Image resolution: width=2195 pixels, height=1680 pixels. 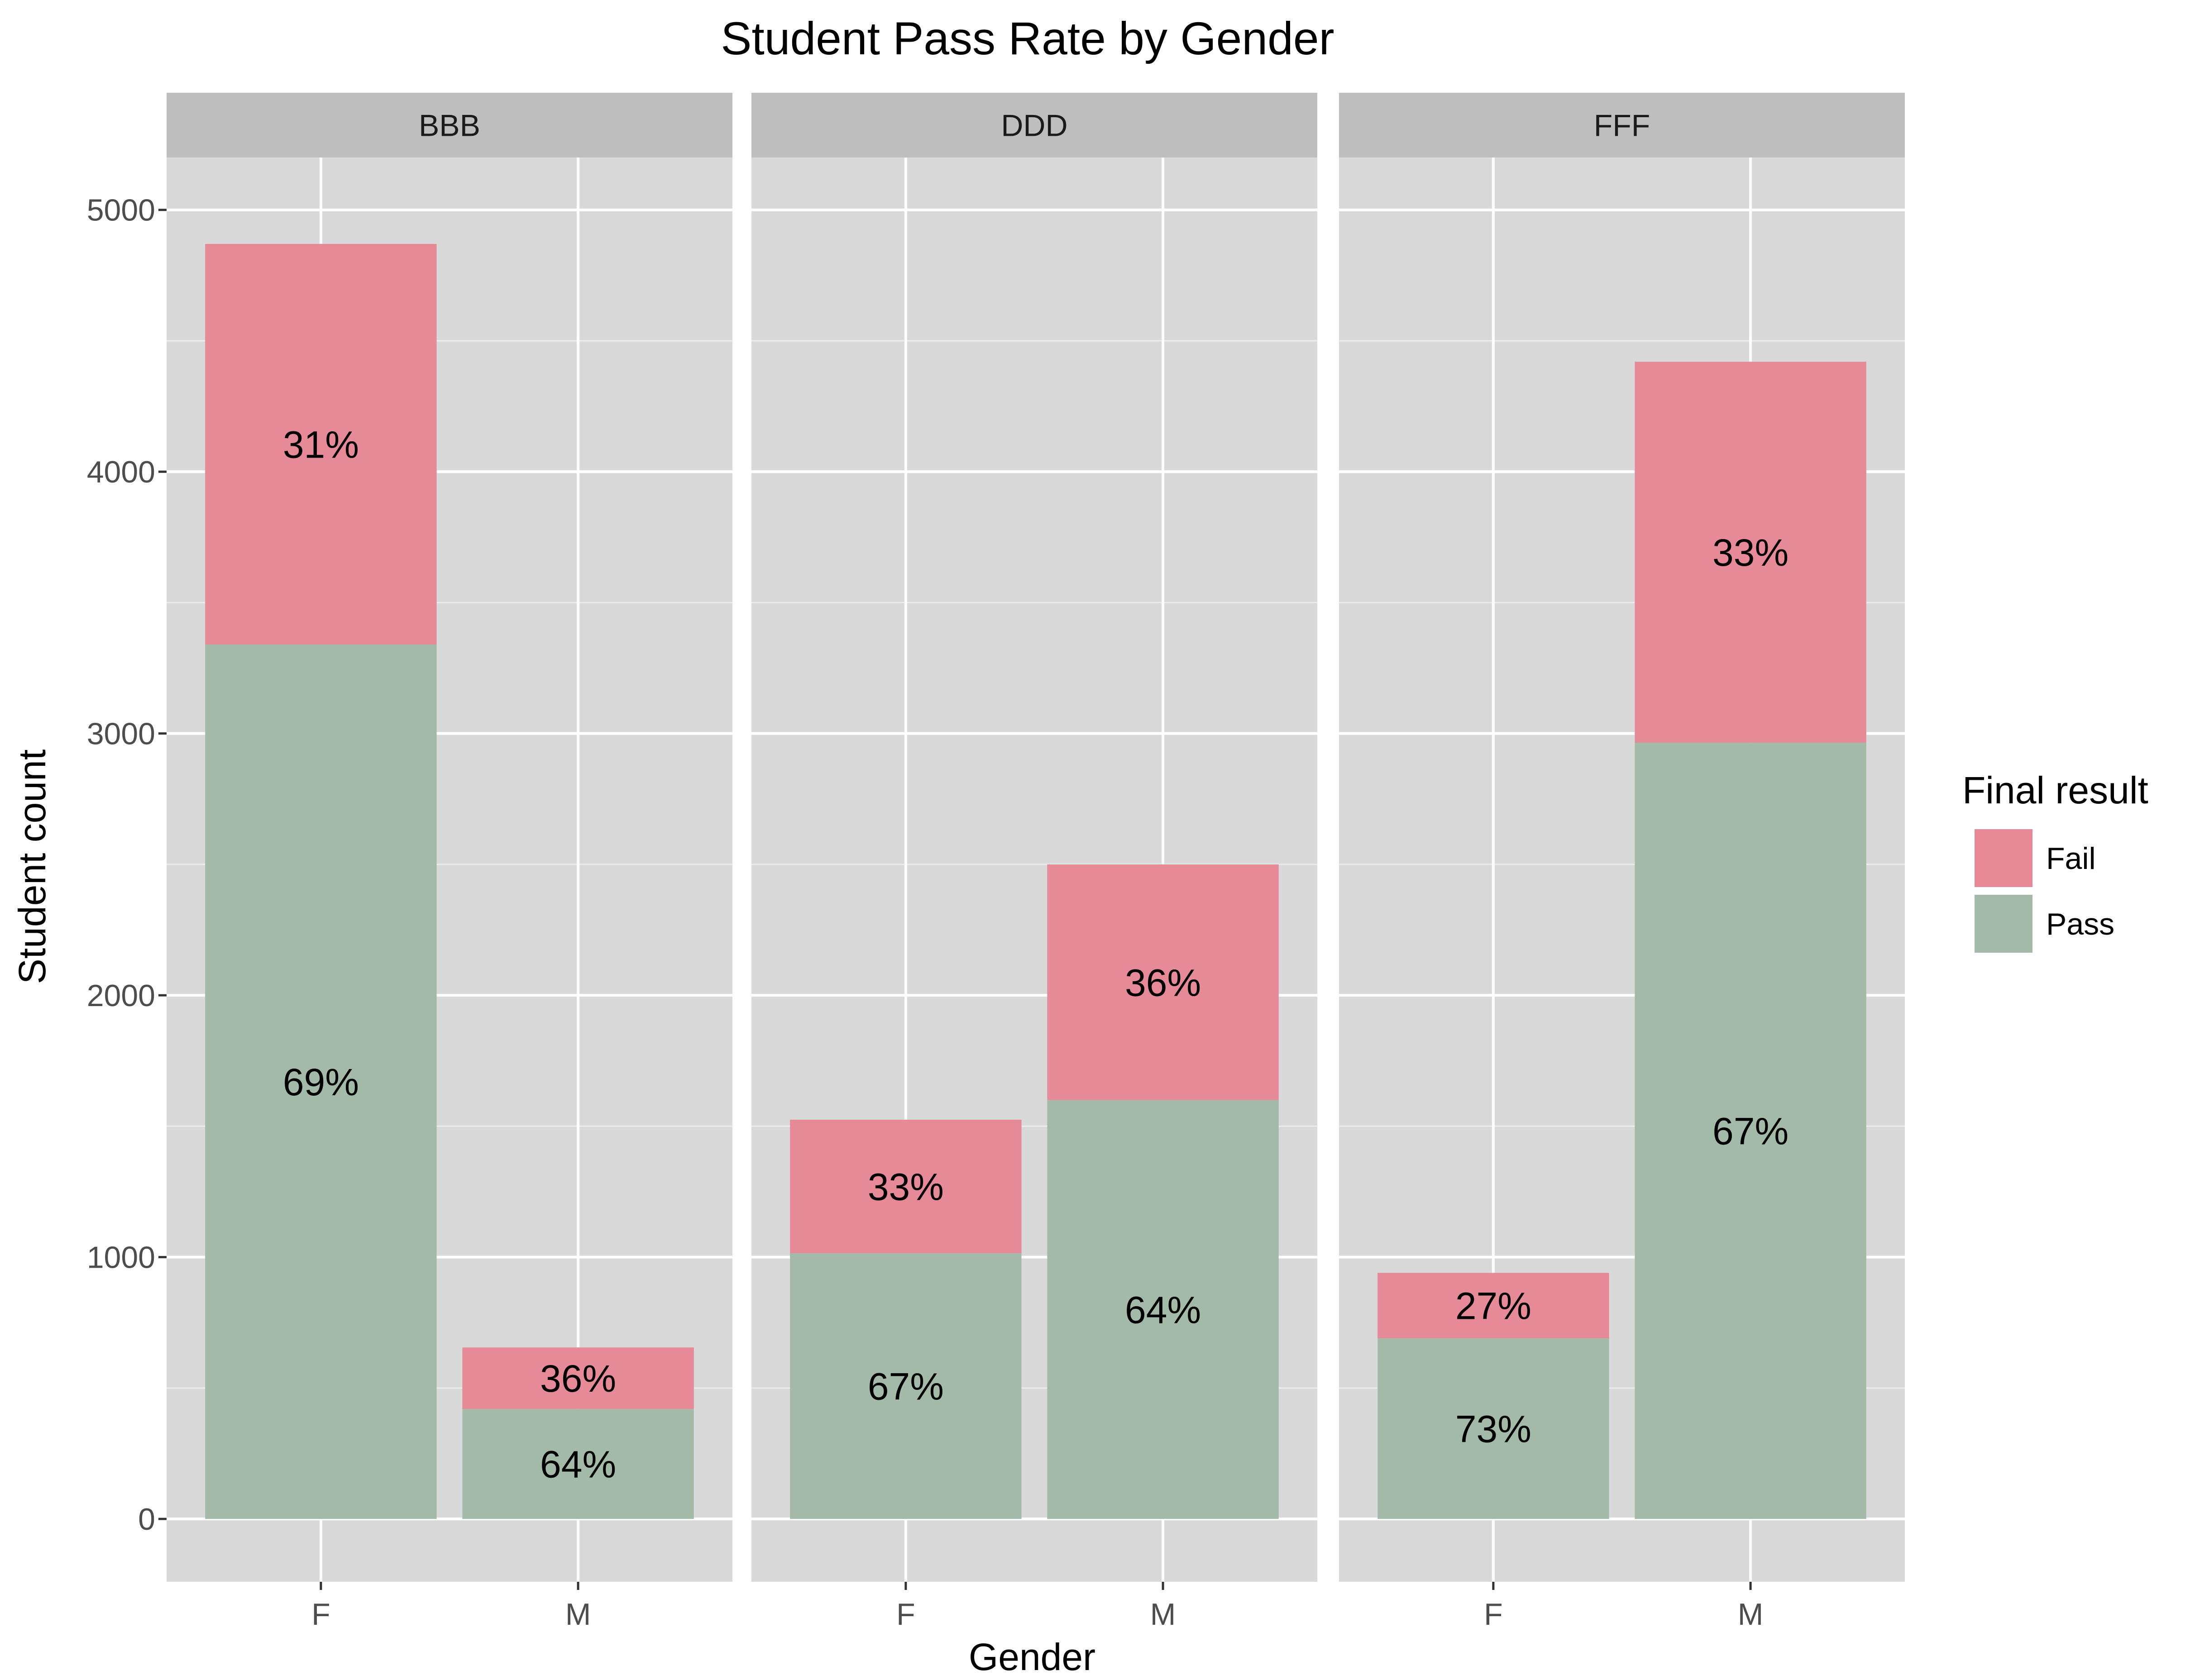 I want to click on legend-label-pass: Pass, so click(x=2080, y=924).